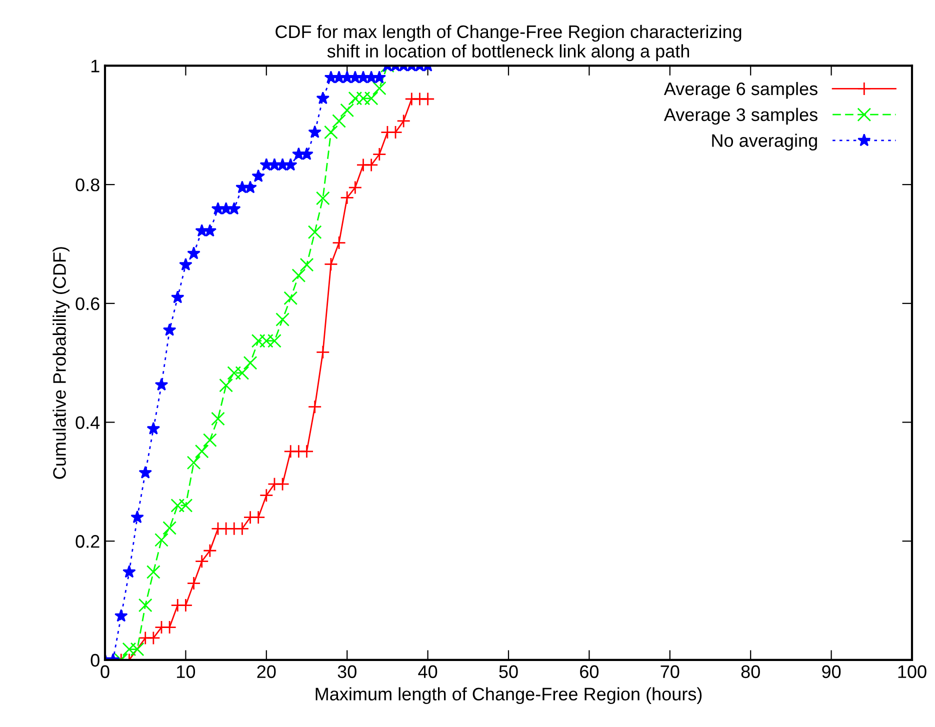 The image size is (935, 727). I want to click on legend-label: No averaging, so click(764, 142).